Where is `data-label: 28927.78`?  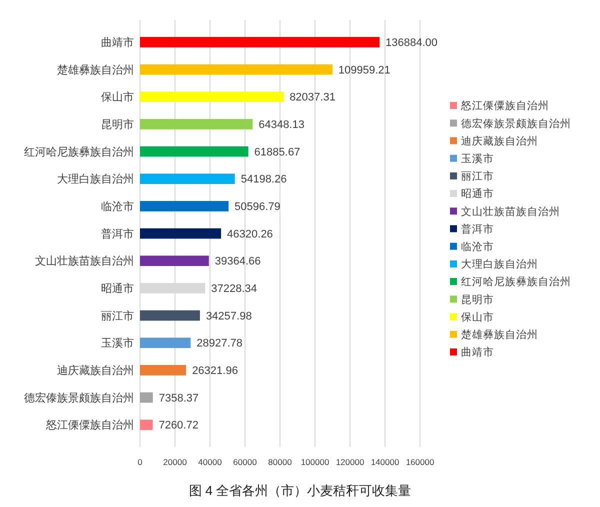
data-label: 28927.78 is located at coordinates (219, 344).